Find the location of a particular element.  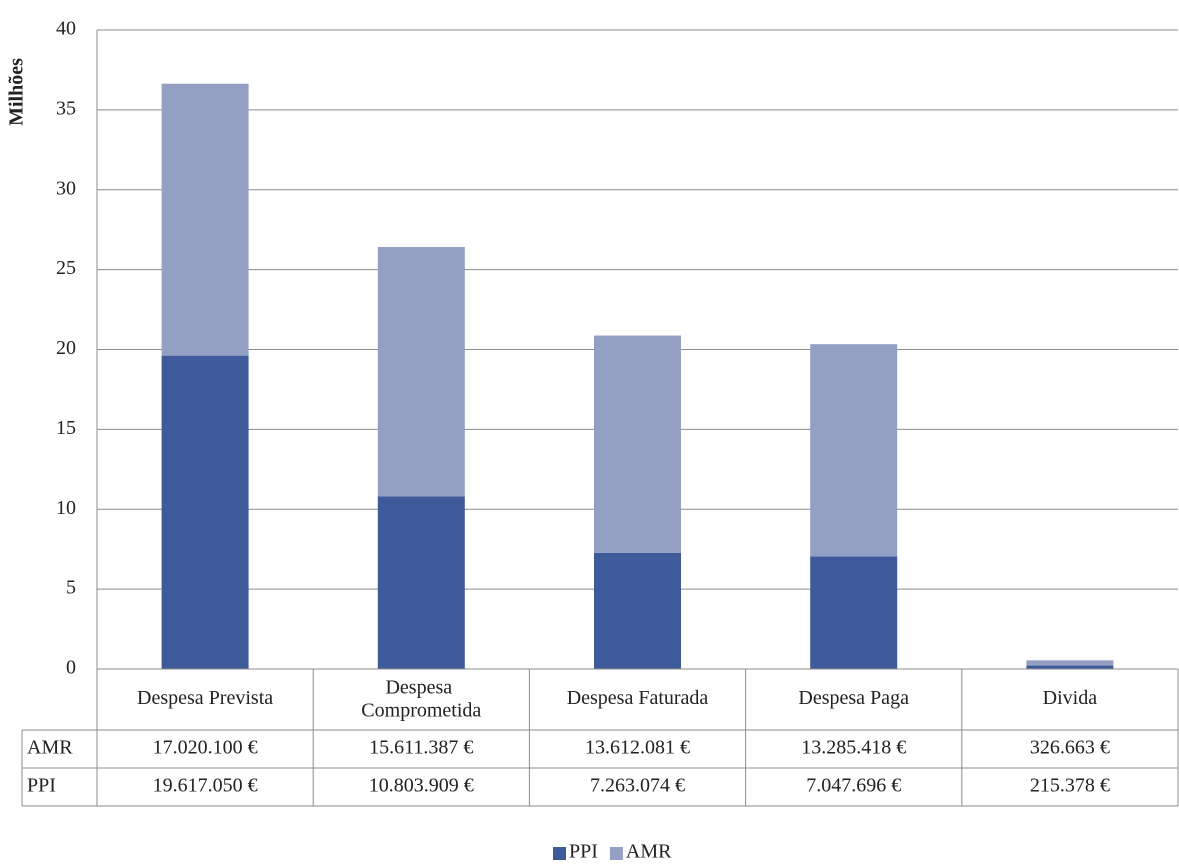

table-value: 17.020.100 € is located at coordinates (205, 748).